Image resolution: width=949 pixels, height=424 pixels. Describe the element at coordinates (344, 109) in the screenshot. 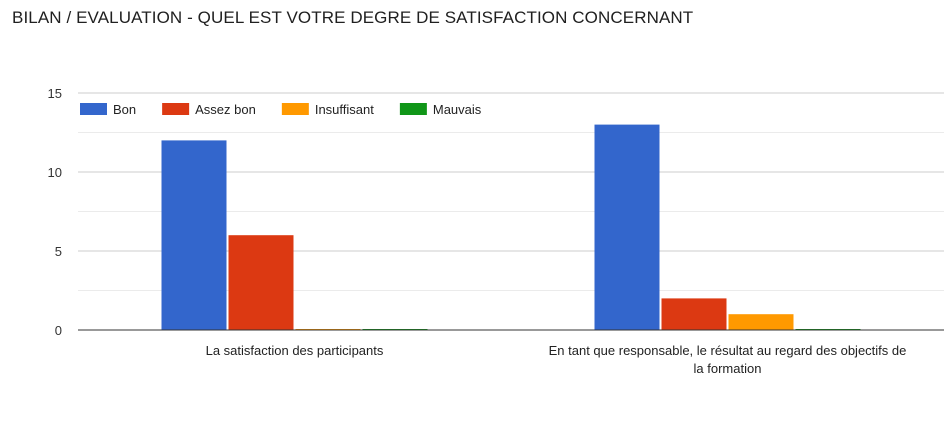

I see `legend-label-insuffisant: Insuffisant` at that location.